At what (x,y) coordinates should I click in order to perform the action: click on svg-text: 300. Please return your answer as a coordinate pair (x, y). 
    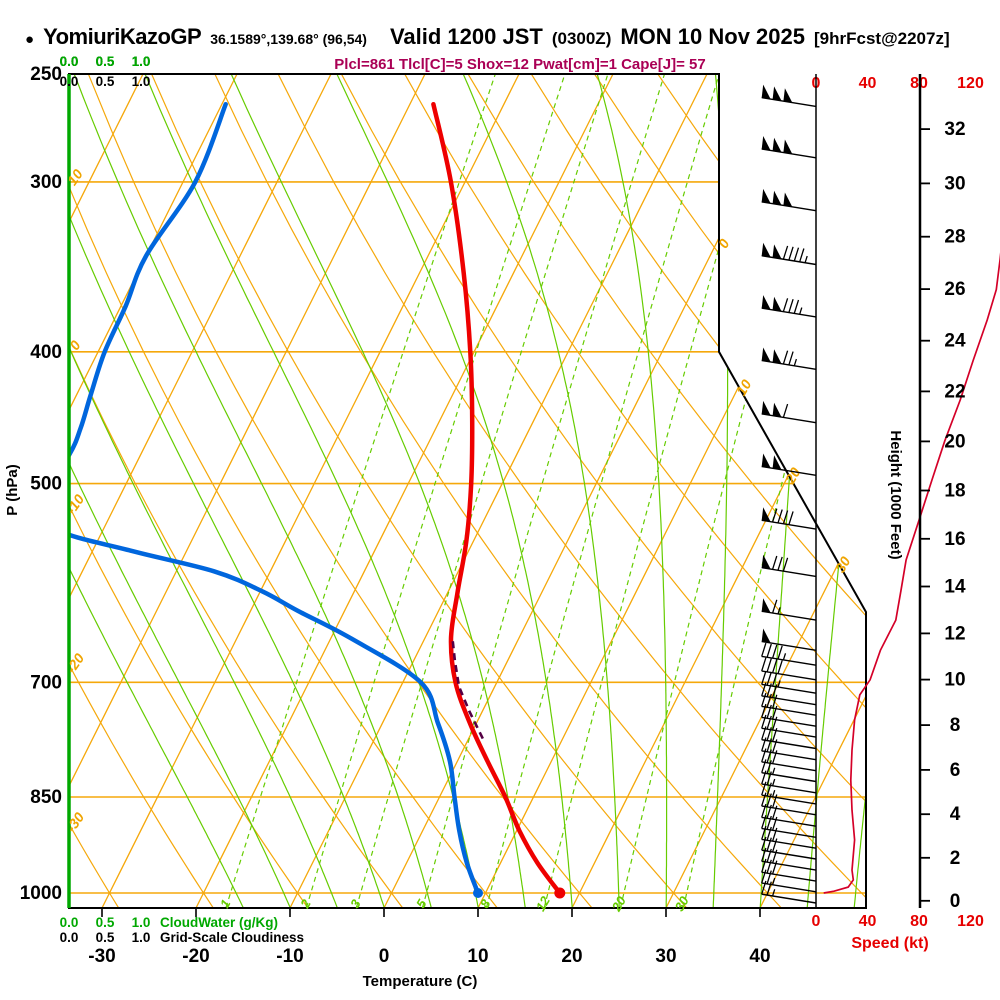
    Looking at the image, I should click on (46, 182).